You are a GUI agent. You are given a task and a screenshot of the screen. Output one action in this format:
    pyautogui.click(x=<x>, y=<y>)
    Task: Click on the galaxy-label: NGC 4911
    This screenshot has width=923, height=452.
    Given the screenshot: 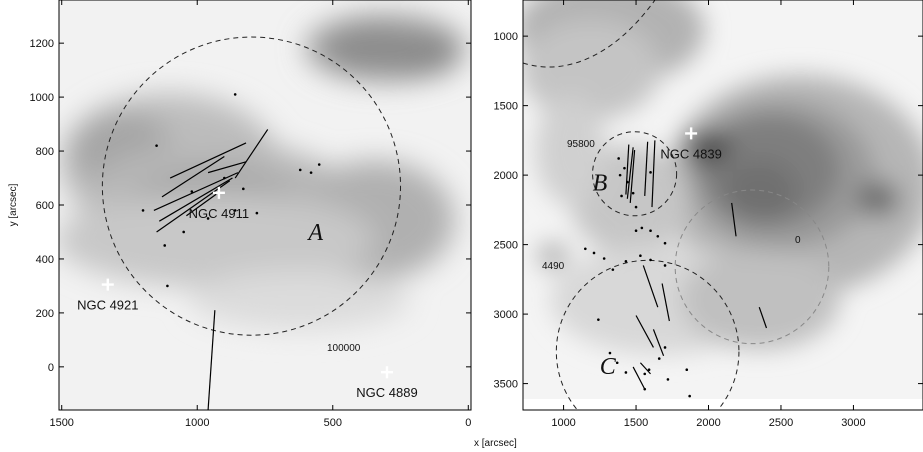 What is the action you would take?
    pyautogui.click(x=219, y=213)
    